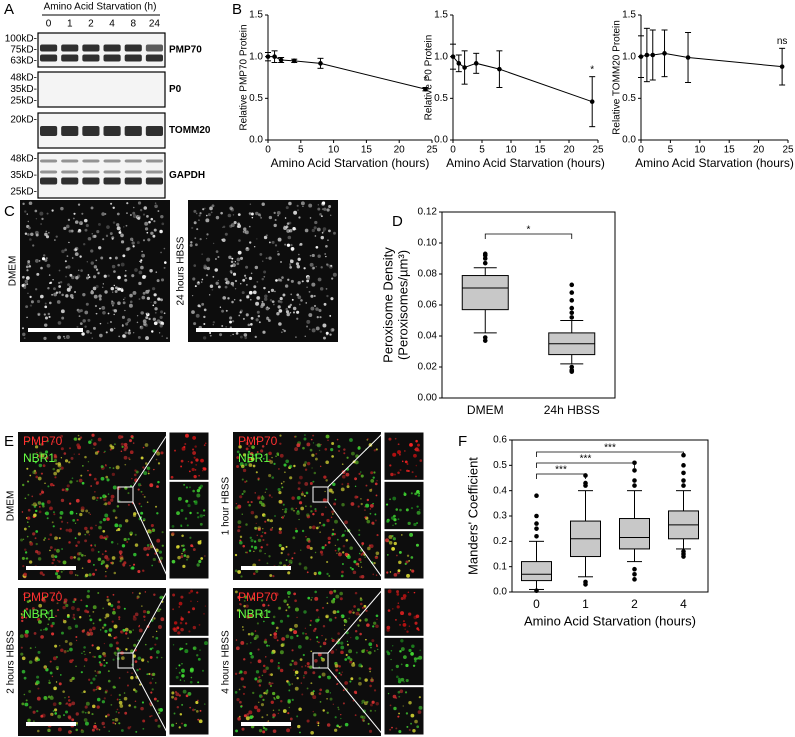  Describe the element at coordinates (428, 274) in the screenshot. I see `y-tick-label: 0.08` at that location.